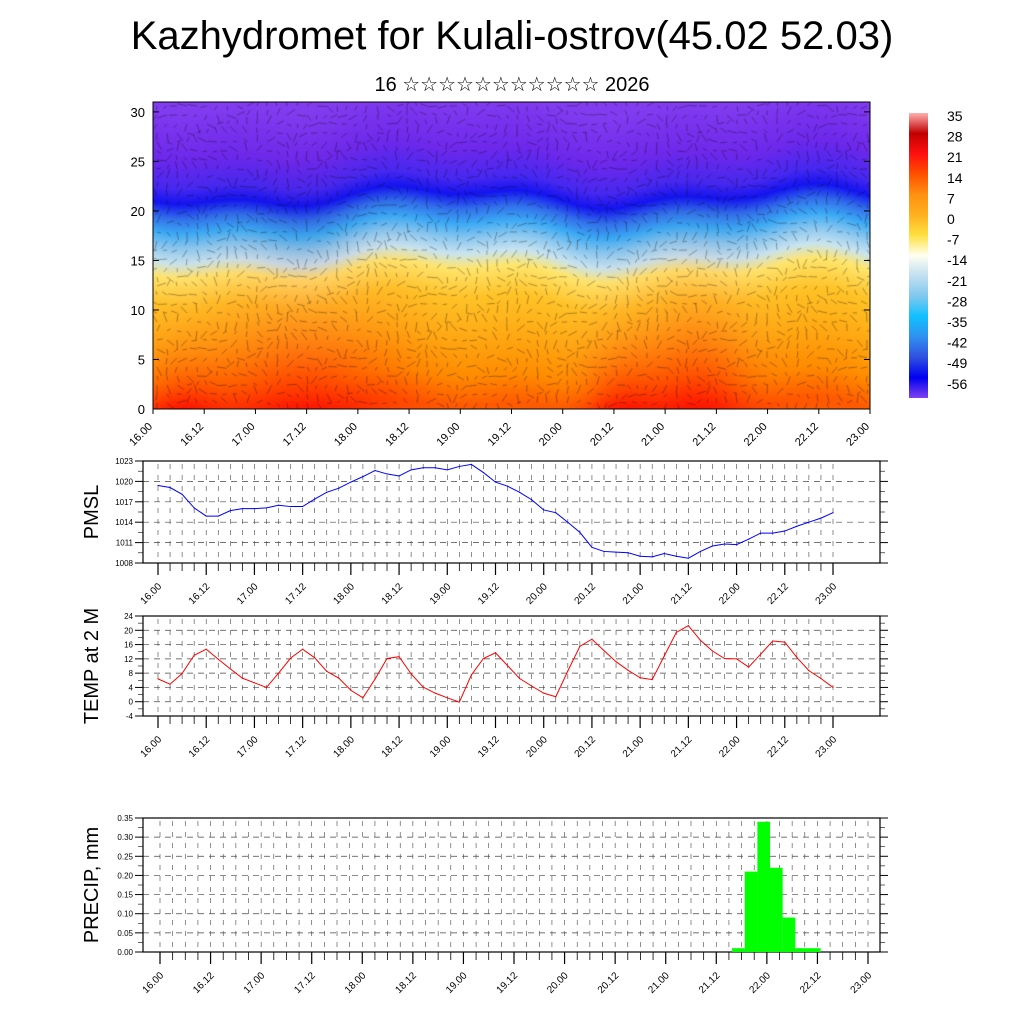 The width and height of the screenshot is (1024, 1024). I want to click on y-tick-label: 1020, so click(124, 481).